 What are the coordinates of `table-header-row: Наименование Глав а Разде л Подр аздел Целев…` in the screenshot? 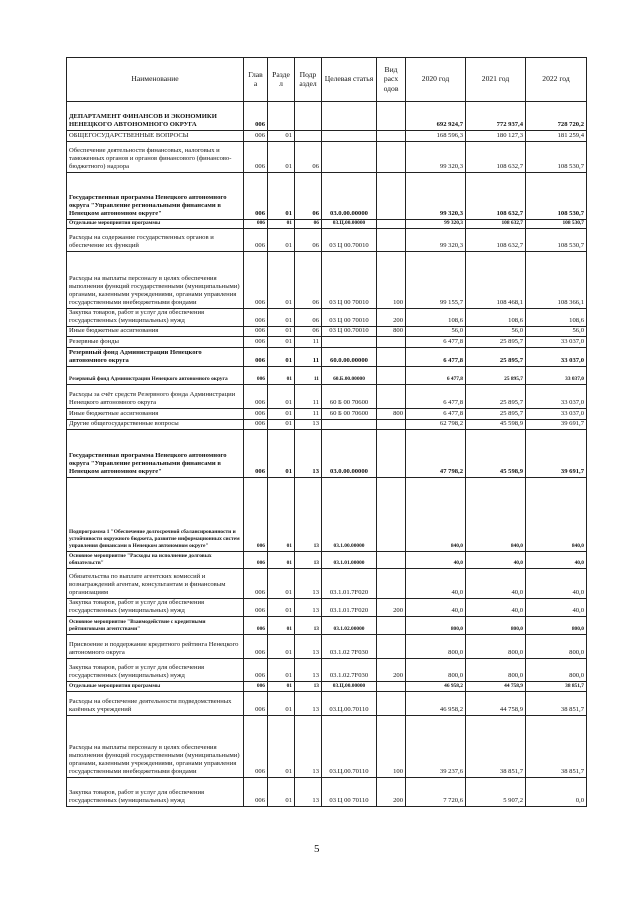 It's located at (326, 79).